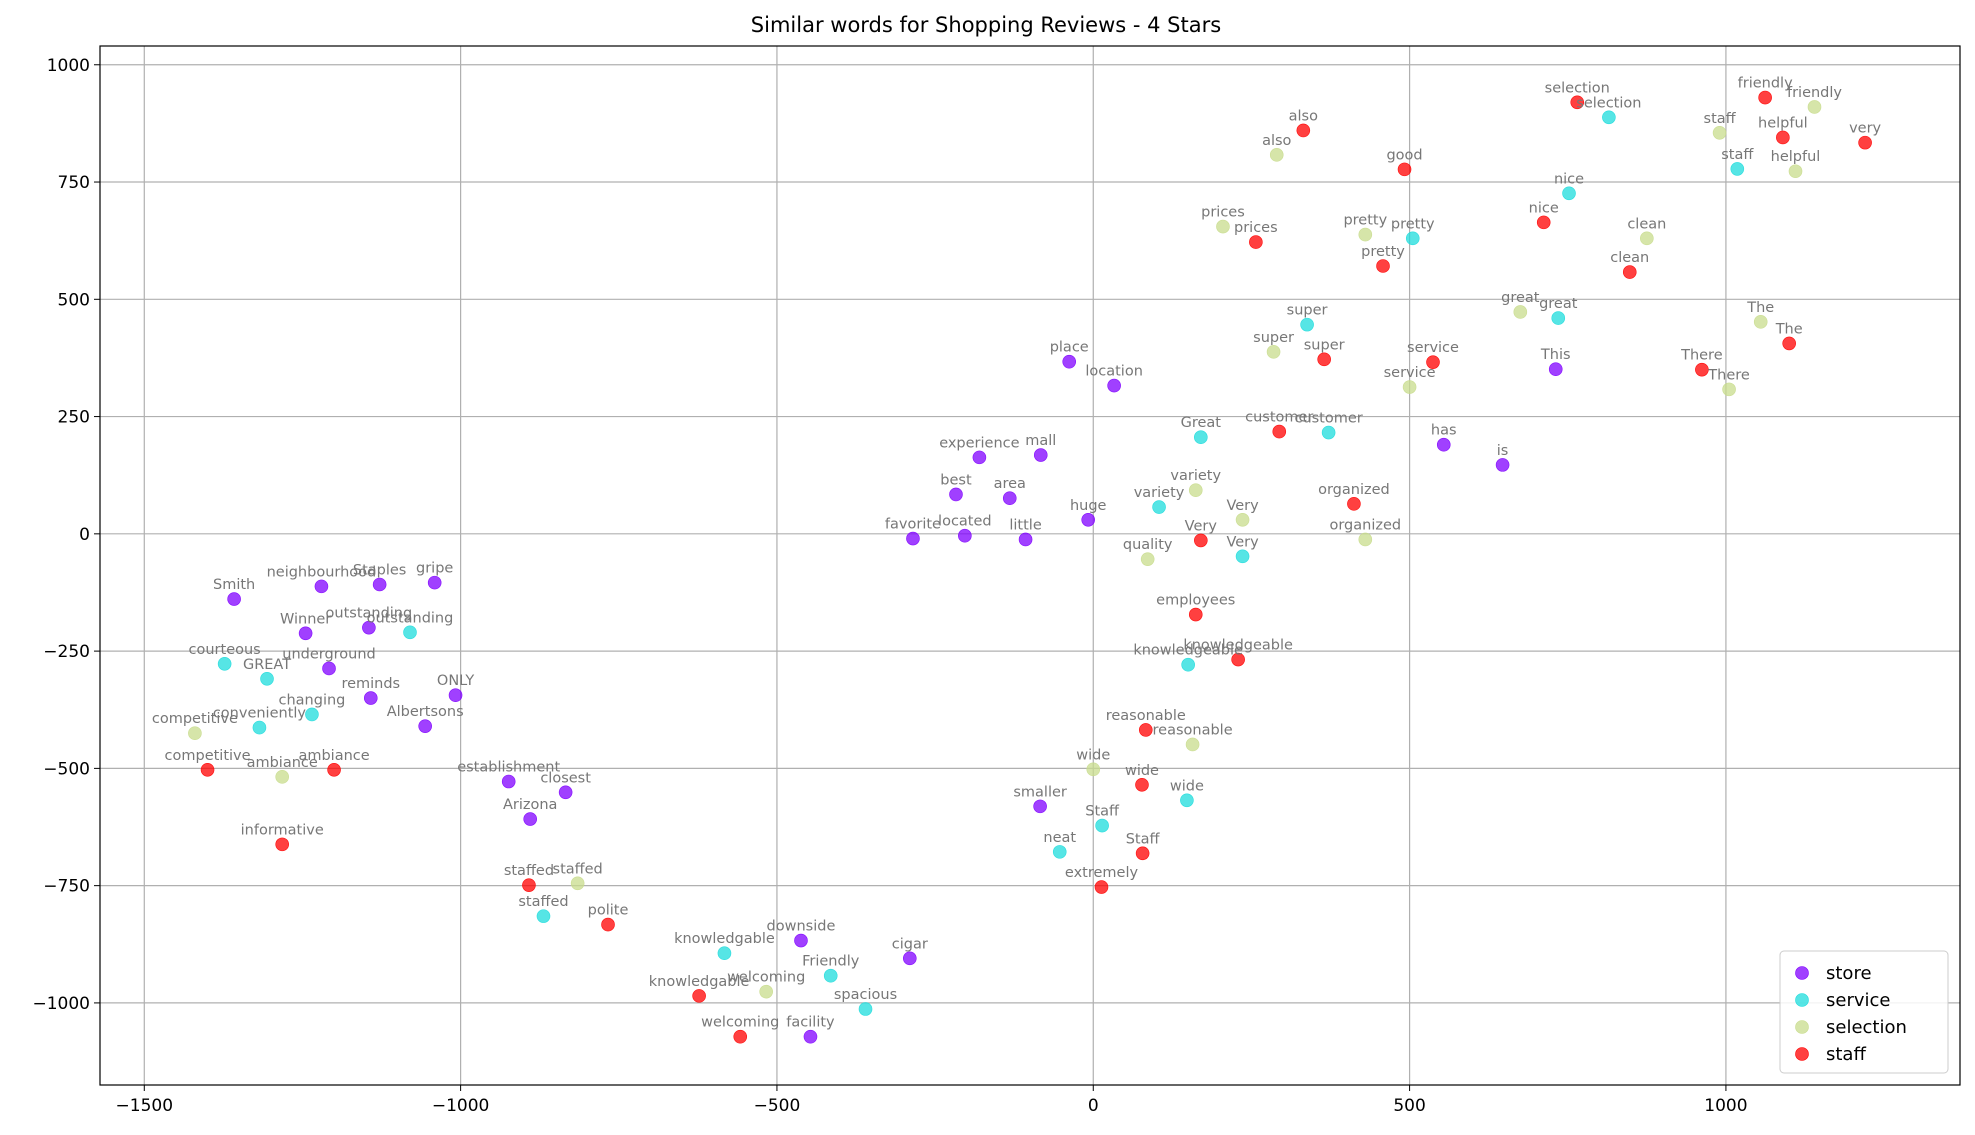  I want to click on point-label: selection, so click(1577, 88).